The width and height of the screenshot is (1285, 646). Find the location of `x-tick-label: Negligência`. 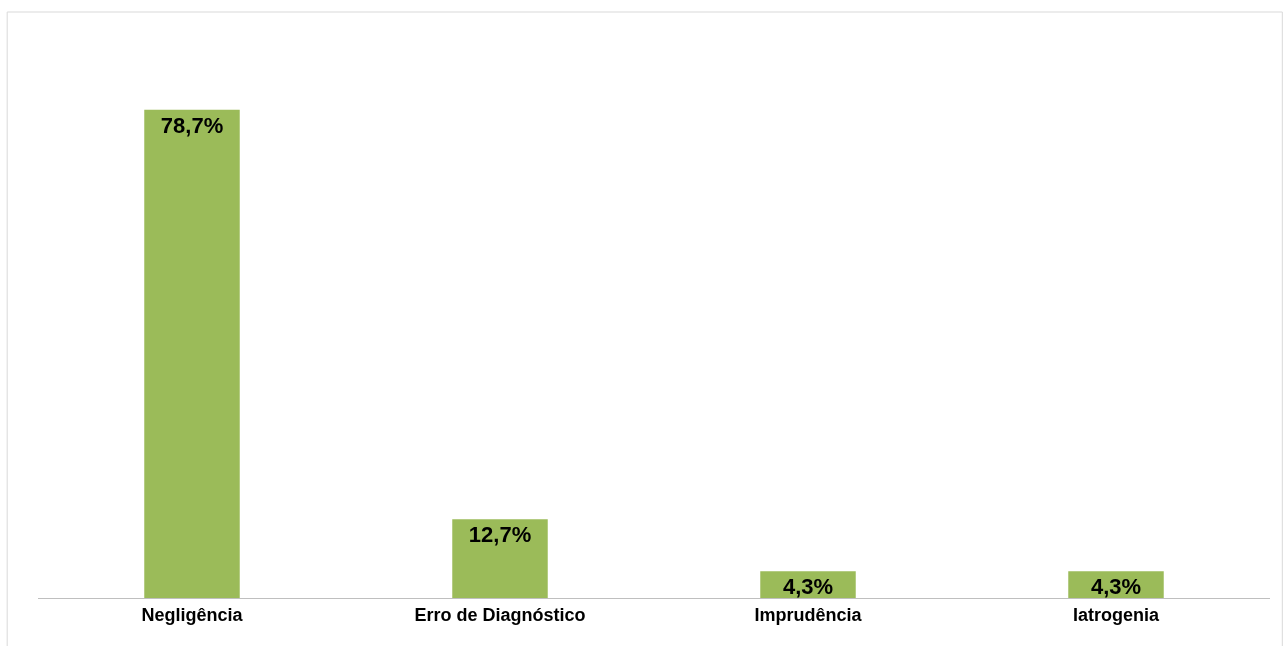

x-tick-label: Negligência is located at coordinates (192, 614).